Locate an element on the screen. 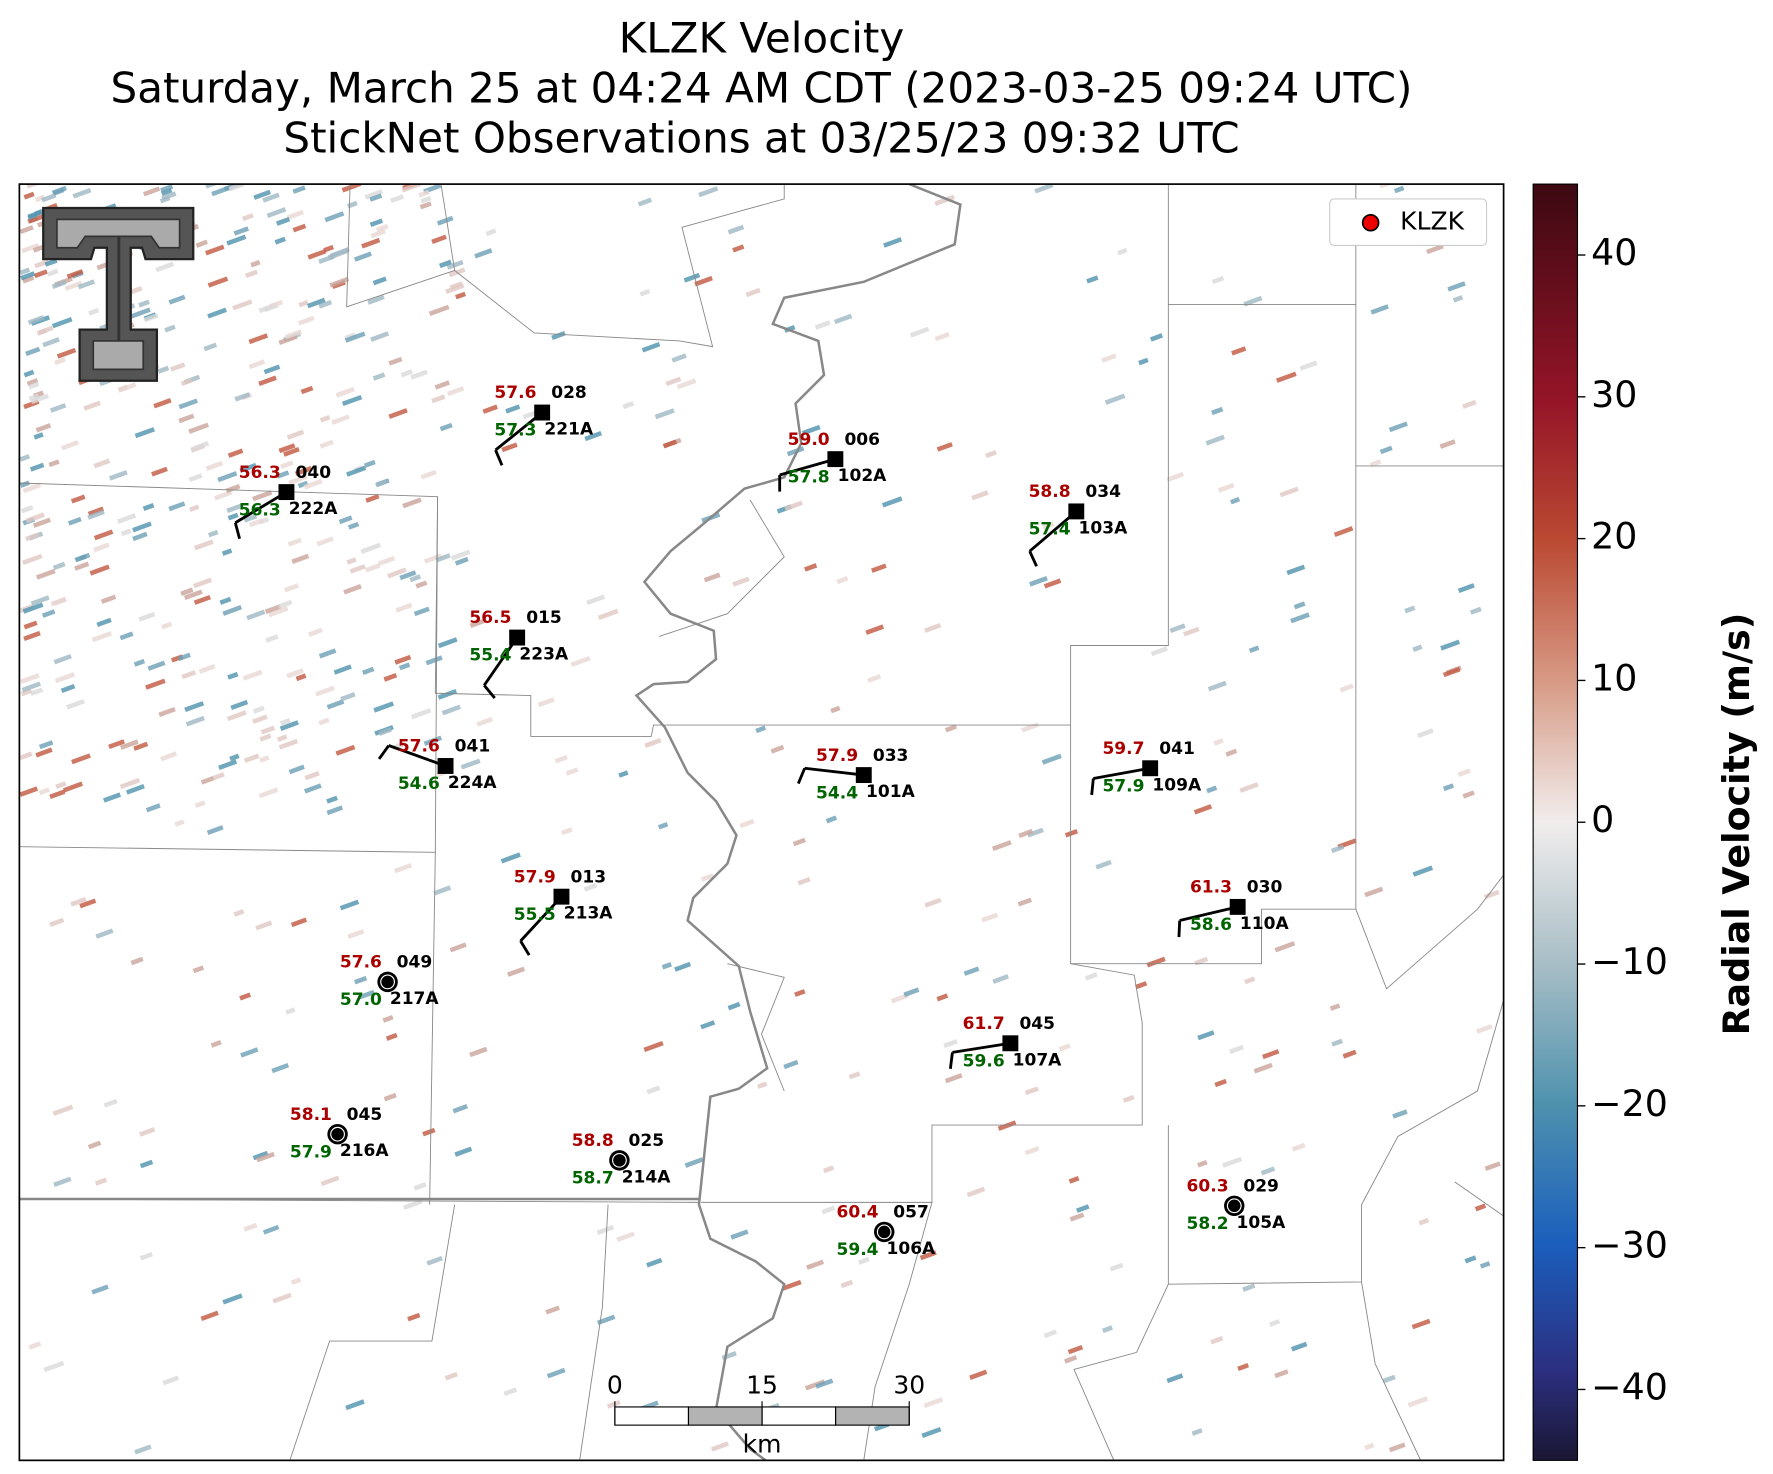 Image resolution: width=1773 pixels, height=1474 pixels. colorbar-tick-label: −30 is located at coordinates (1629, 1245).